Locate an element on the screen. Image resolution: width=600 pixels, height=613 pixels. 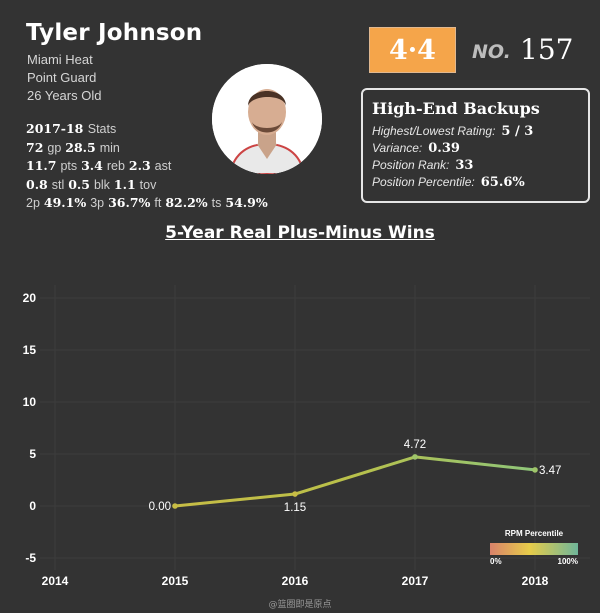
stats-line-2: 11.7 pts 3.4 reb 2.3 ast is located at coordinates (147, 166).